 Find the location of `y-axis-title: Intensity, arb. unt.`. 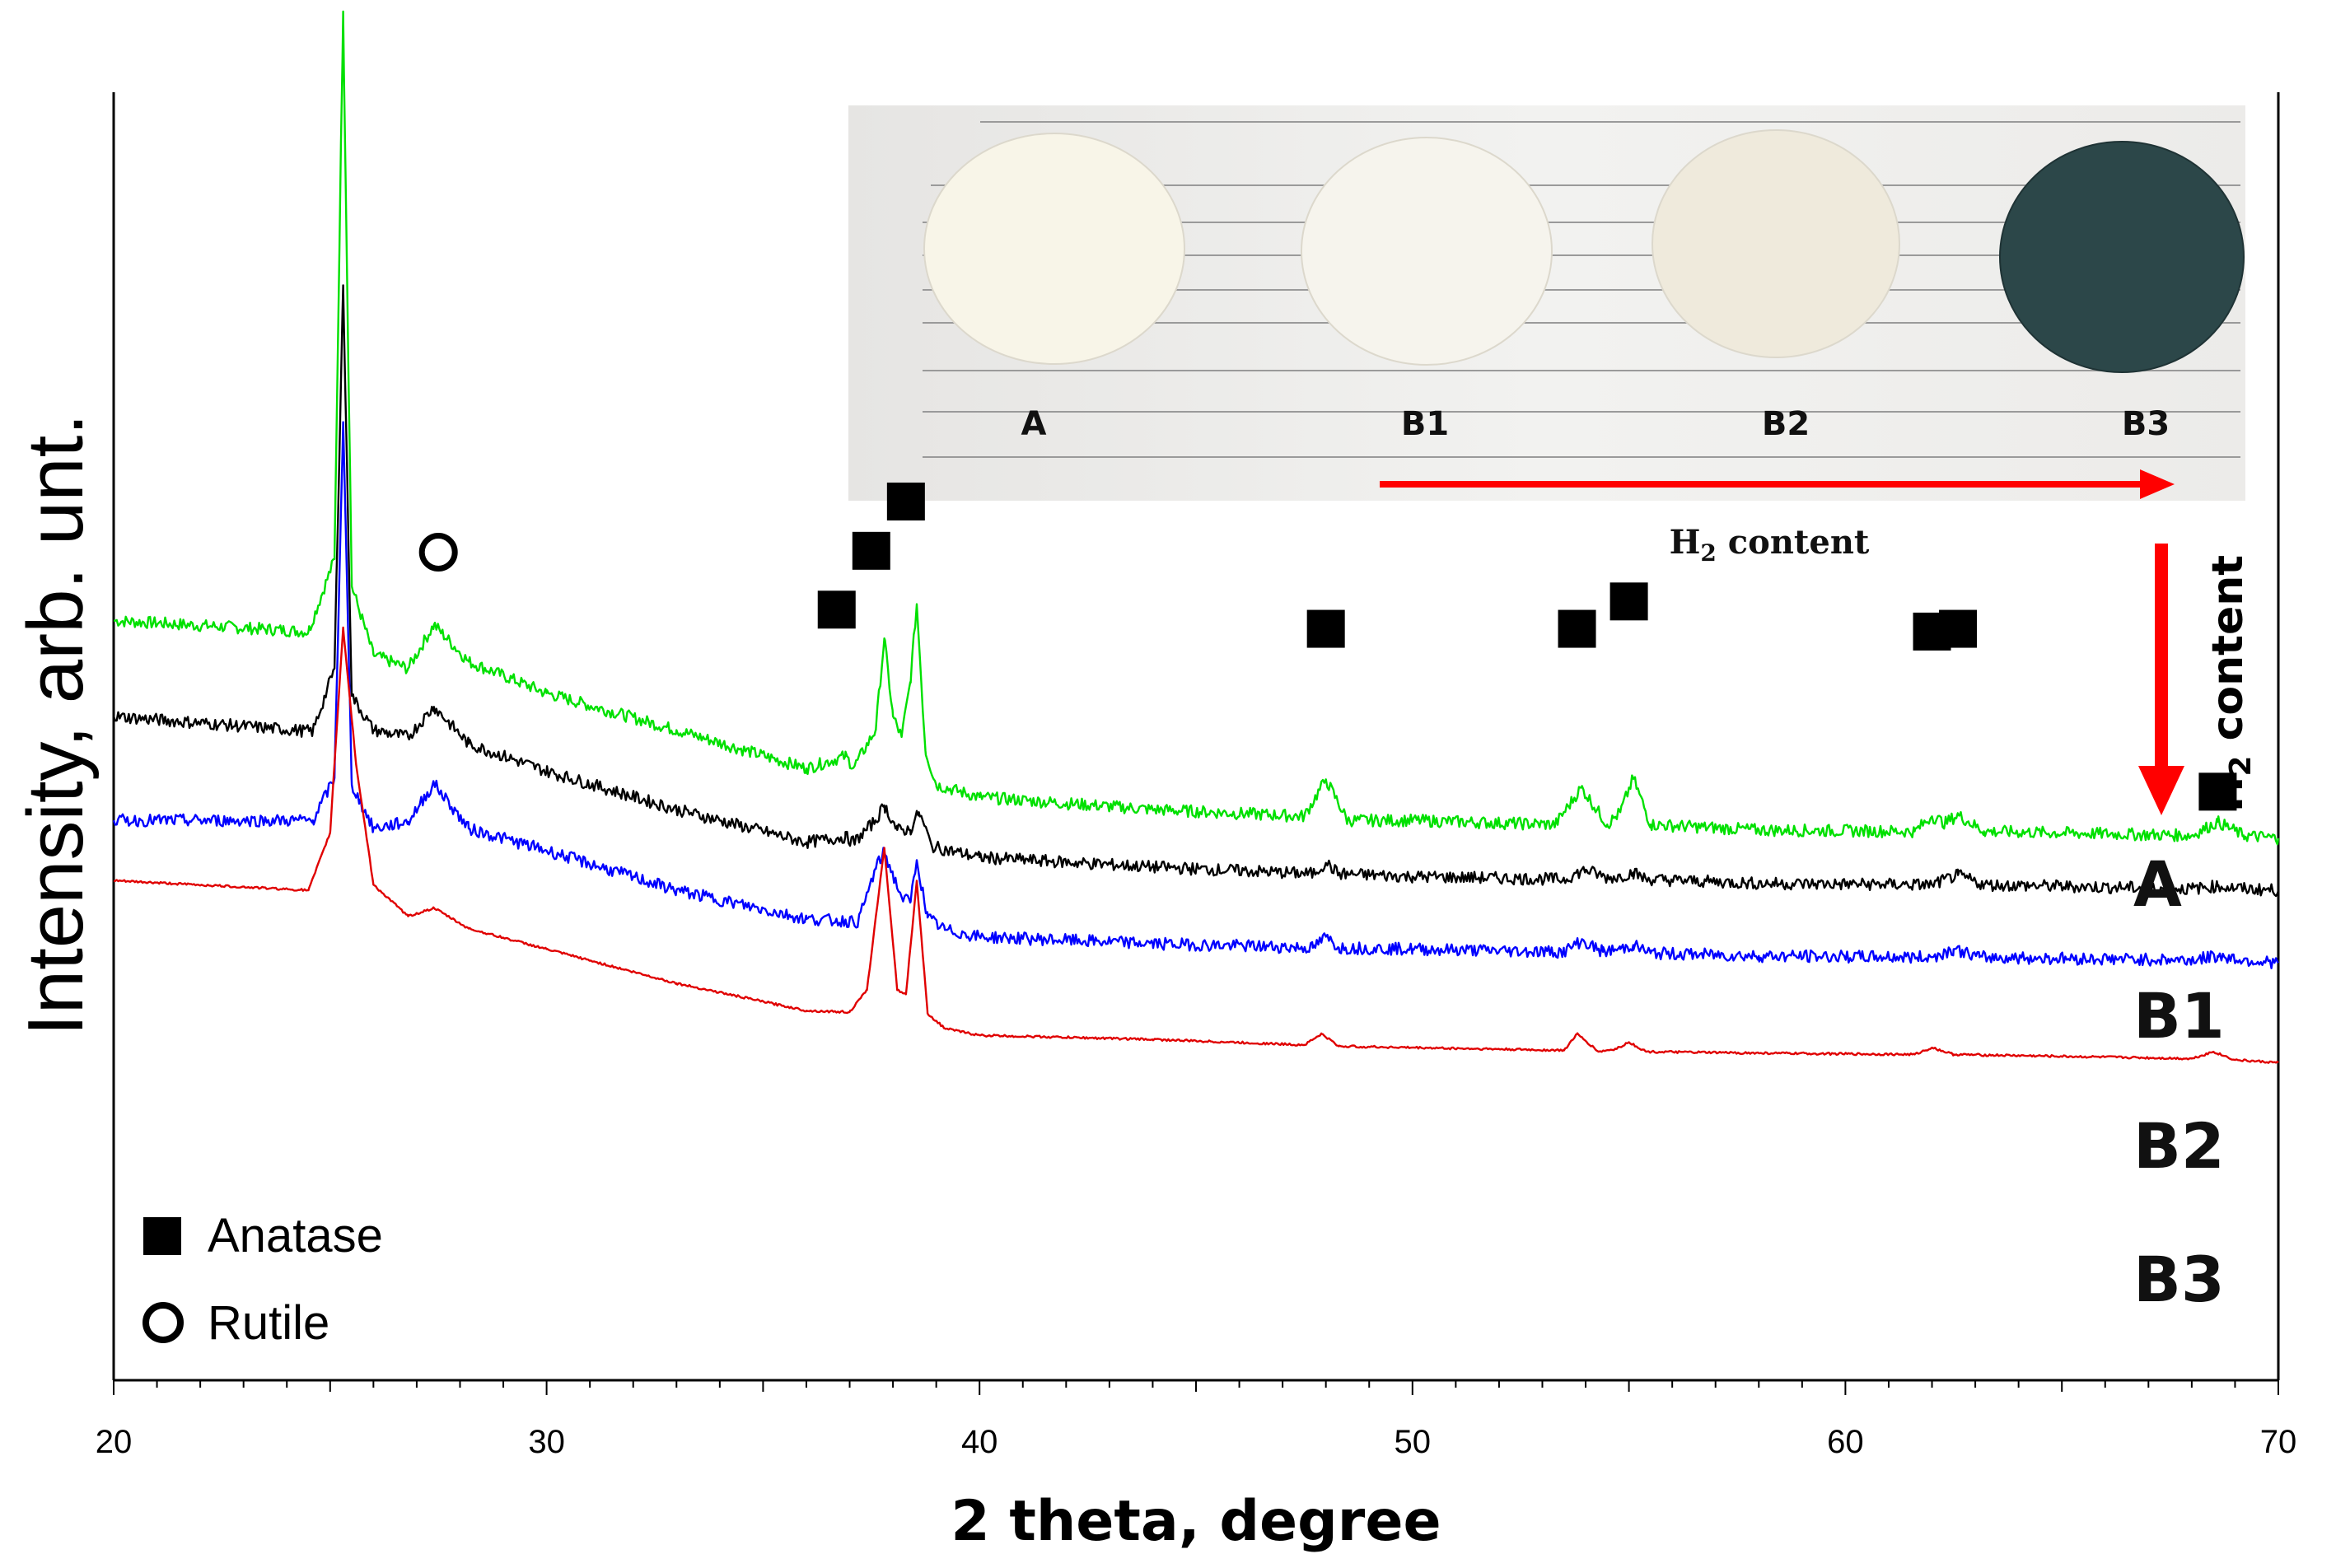

y-axis-title: Intensity, arb. unt. is located at coordinates (56, 724).